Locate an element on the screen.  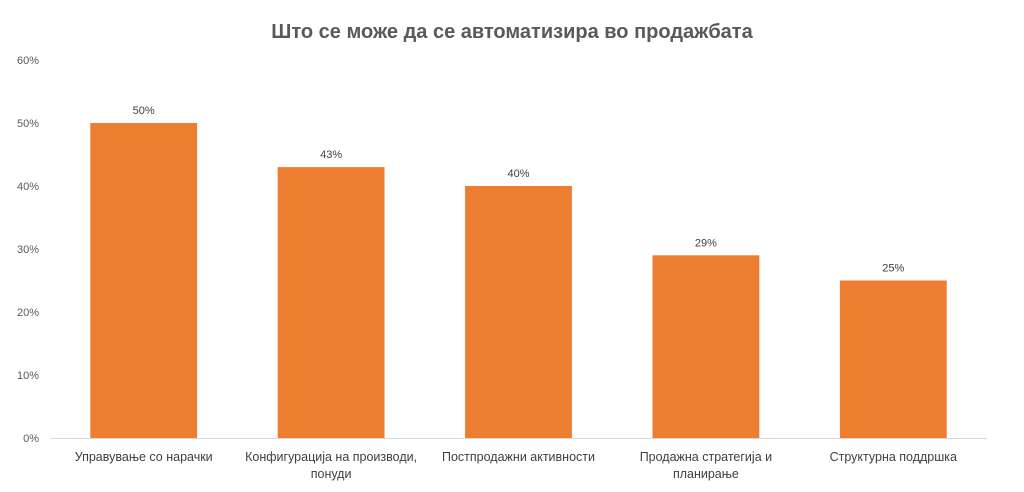
x-category-label: Конфигурација на производи, понуди is located at coordinates (331, 465).